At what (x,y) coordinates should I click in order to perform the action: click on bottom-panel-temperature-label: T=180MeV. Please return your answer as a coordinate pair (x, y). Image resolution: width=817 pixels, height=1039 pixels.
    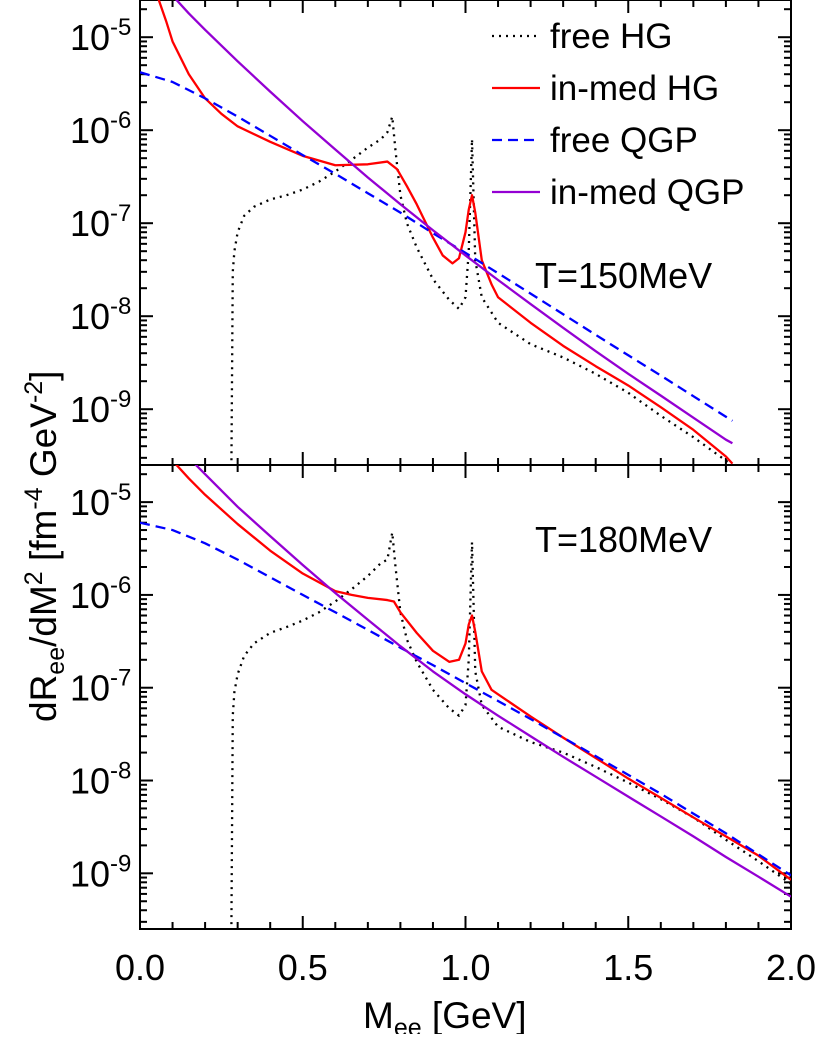
    Looking at the image, I should click on (623, 539).